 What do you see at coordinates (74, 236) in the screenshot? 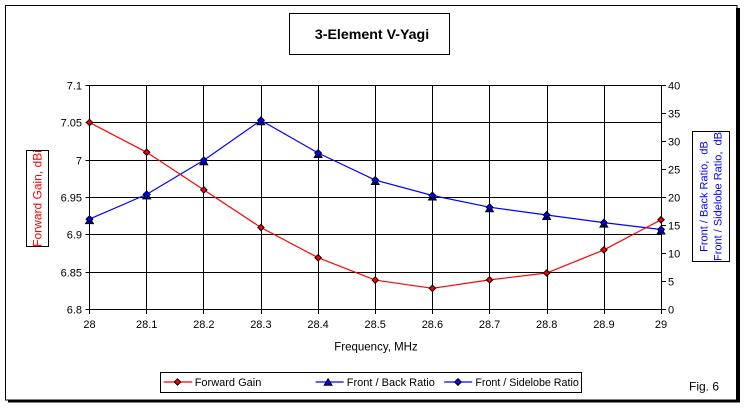
I see `svg-text: 6.9` at bounding box center [74, 236].